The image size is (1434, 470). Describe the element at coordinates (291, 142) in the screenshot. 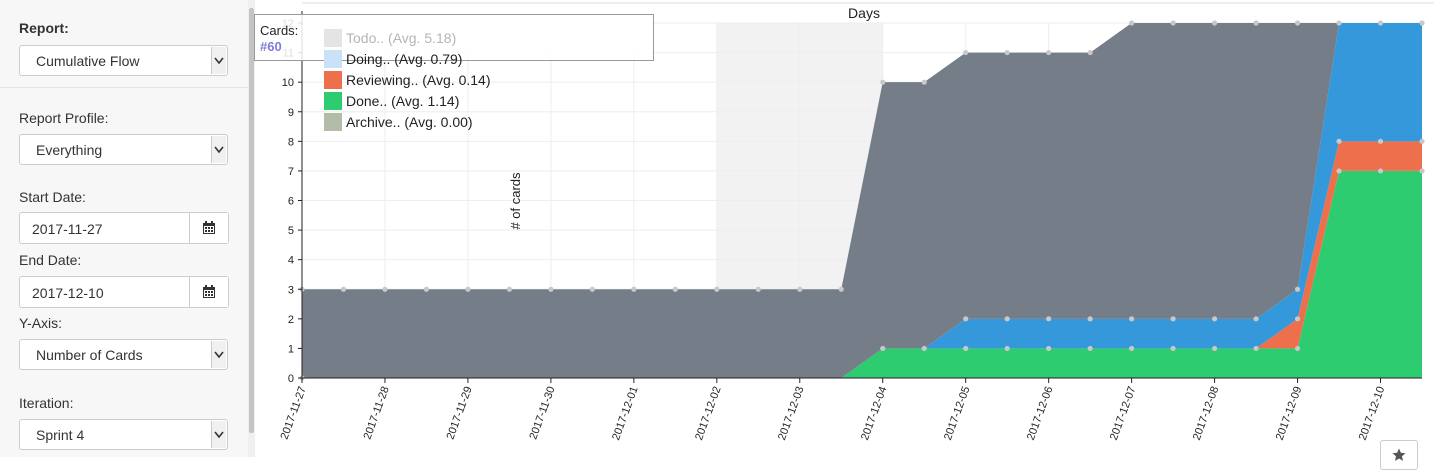

I see `y-tick-label: 8` at that location.